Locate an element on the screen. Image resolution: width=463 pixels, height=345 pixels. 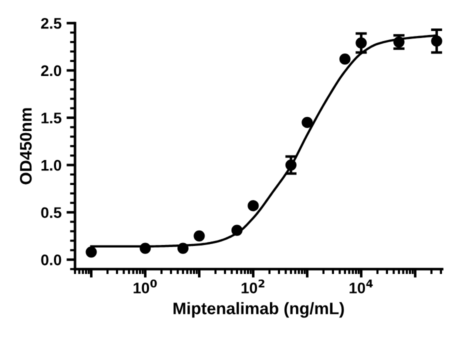
y-tick-label: 2.0 is located at coordinates (51, 70).